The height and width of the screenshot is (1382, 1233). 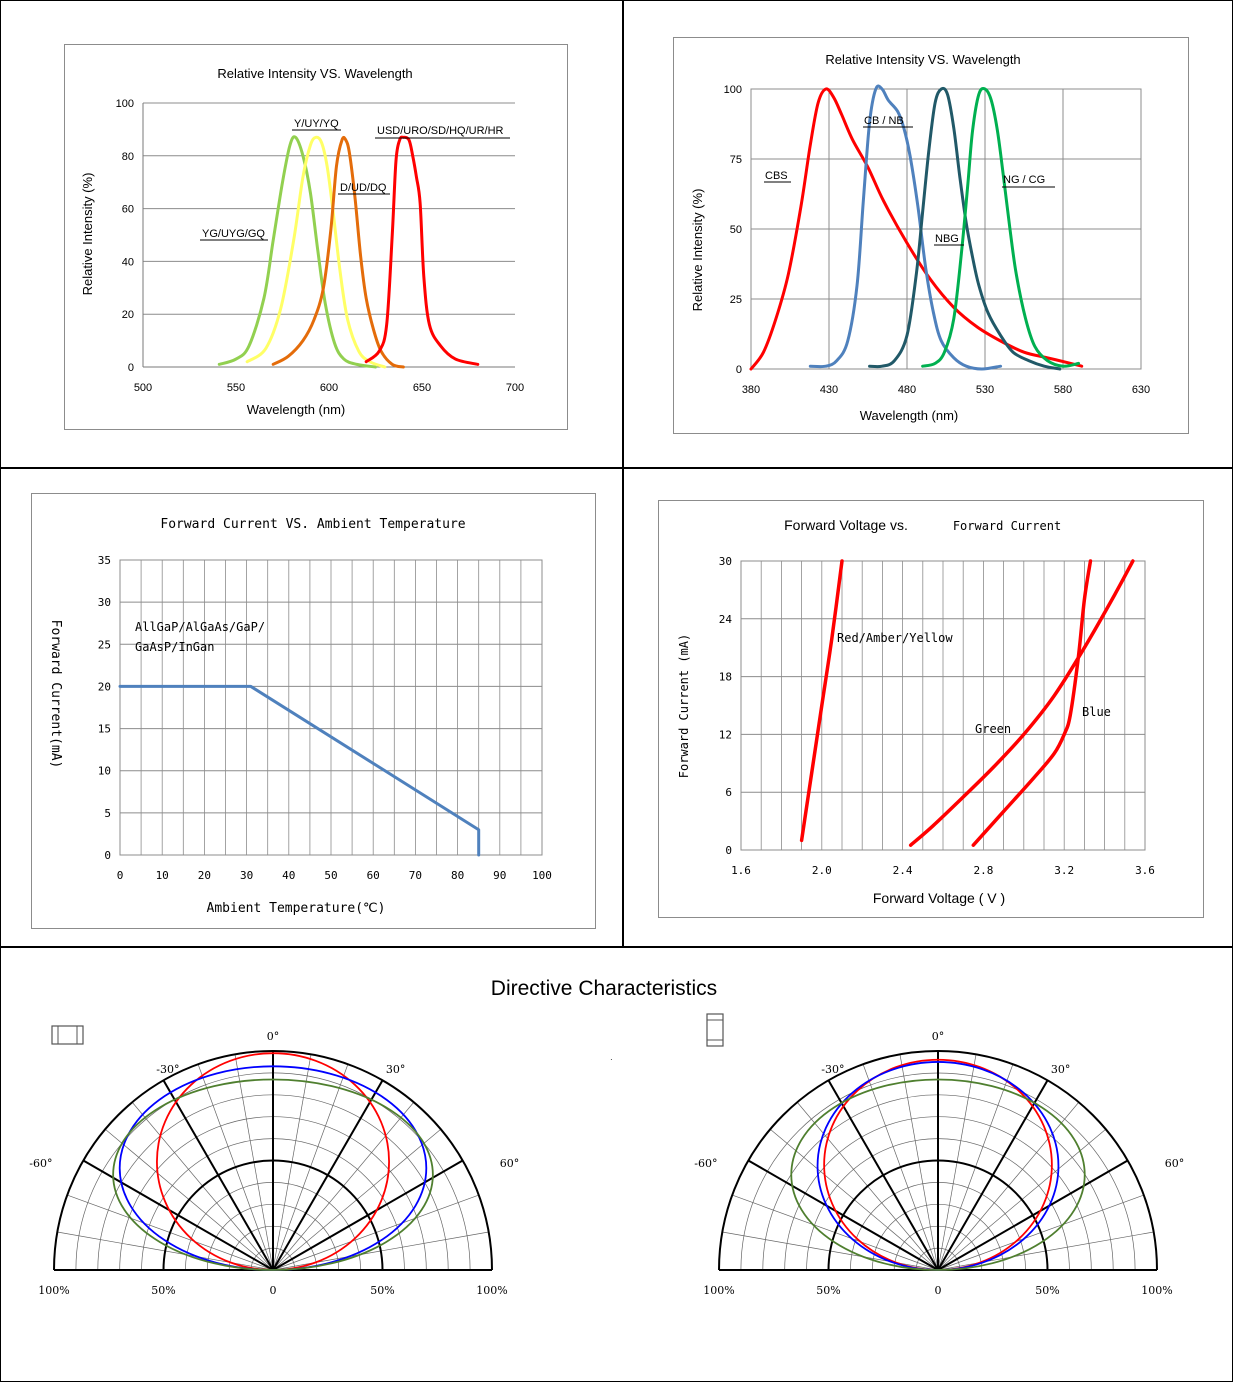 What do you see at coordinates (846, 525) in the screenshot?
I see `chart4-title: Forward Voltage vs.` at bounding box center [846, 525].